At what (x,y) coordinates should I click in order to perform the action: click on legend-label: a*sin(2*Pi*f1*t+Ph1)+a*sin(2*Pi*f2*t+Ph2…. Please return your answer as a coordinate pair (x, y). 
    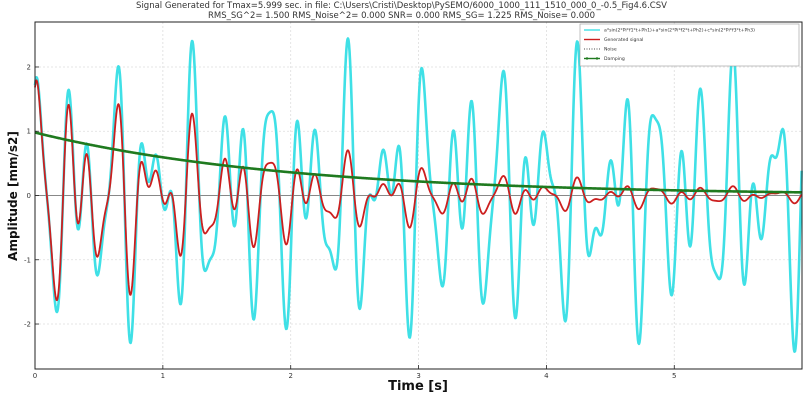
    Looking at the image, I should click on (679, 31).